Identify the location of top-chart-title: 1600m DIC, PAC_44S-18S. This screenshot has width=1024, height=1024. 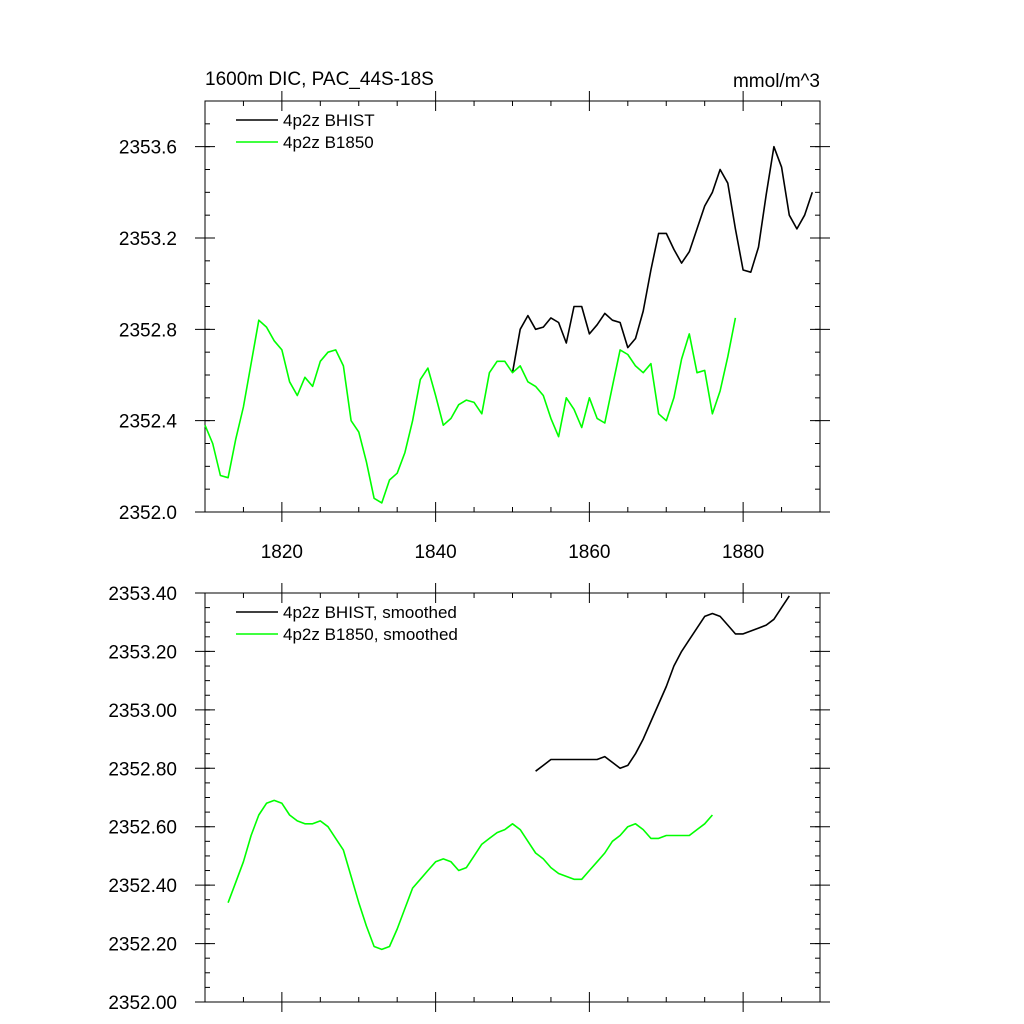
(319, 79).